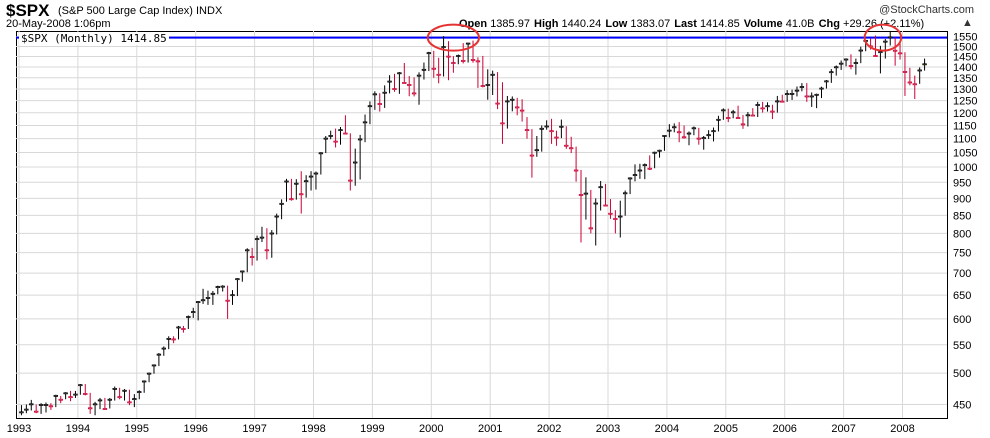  What do you see at coordinates (965, 38) in the screenshot?
I see `y-tick-label: 1550` at bounding box center [965, 38].